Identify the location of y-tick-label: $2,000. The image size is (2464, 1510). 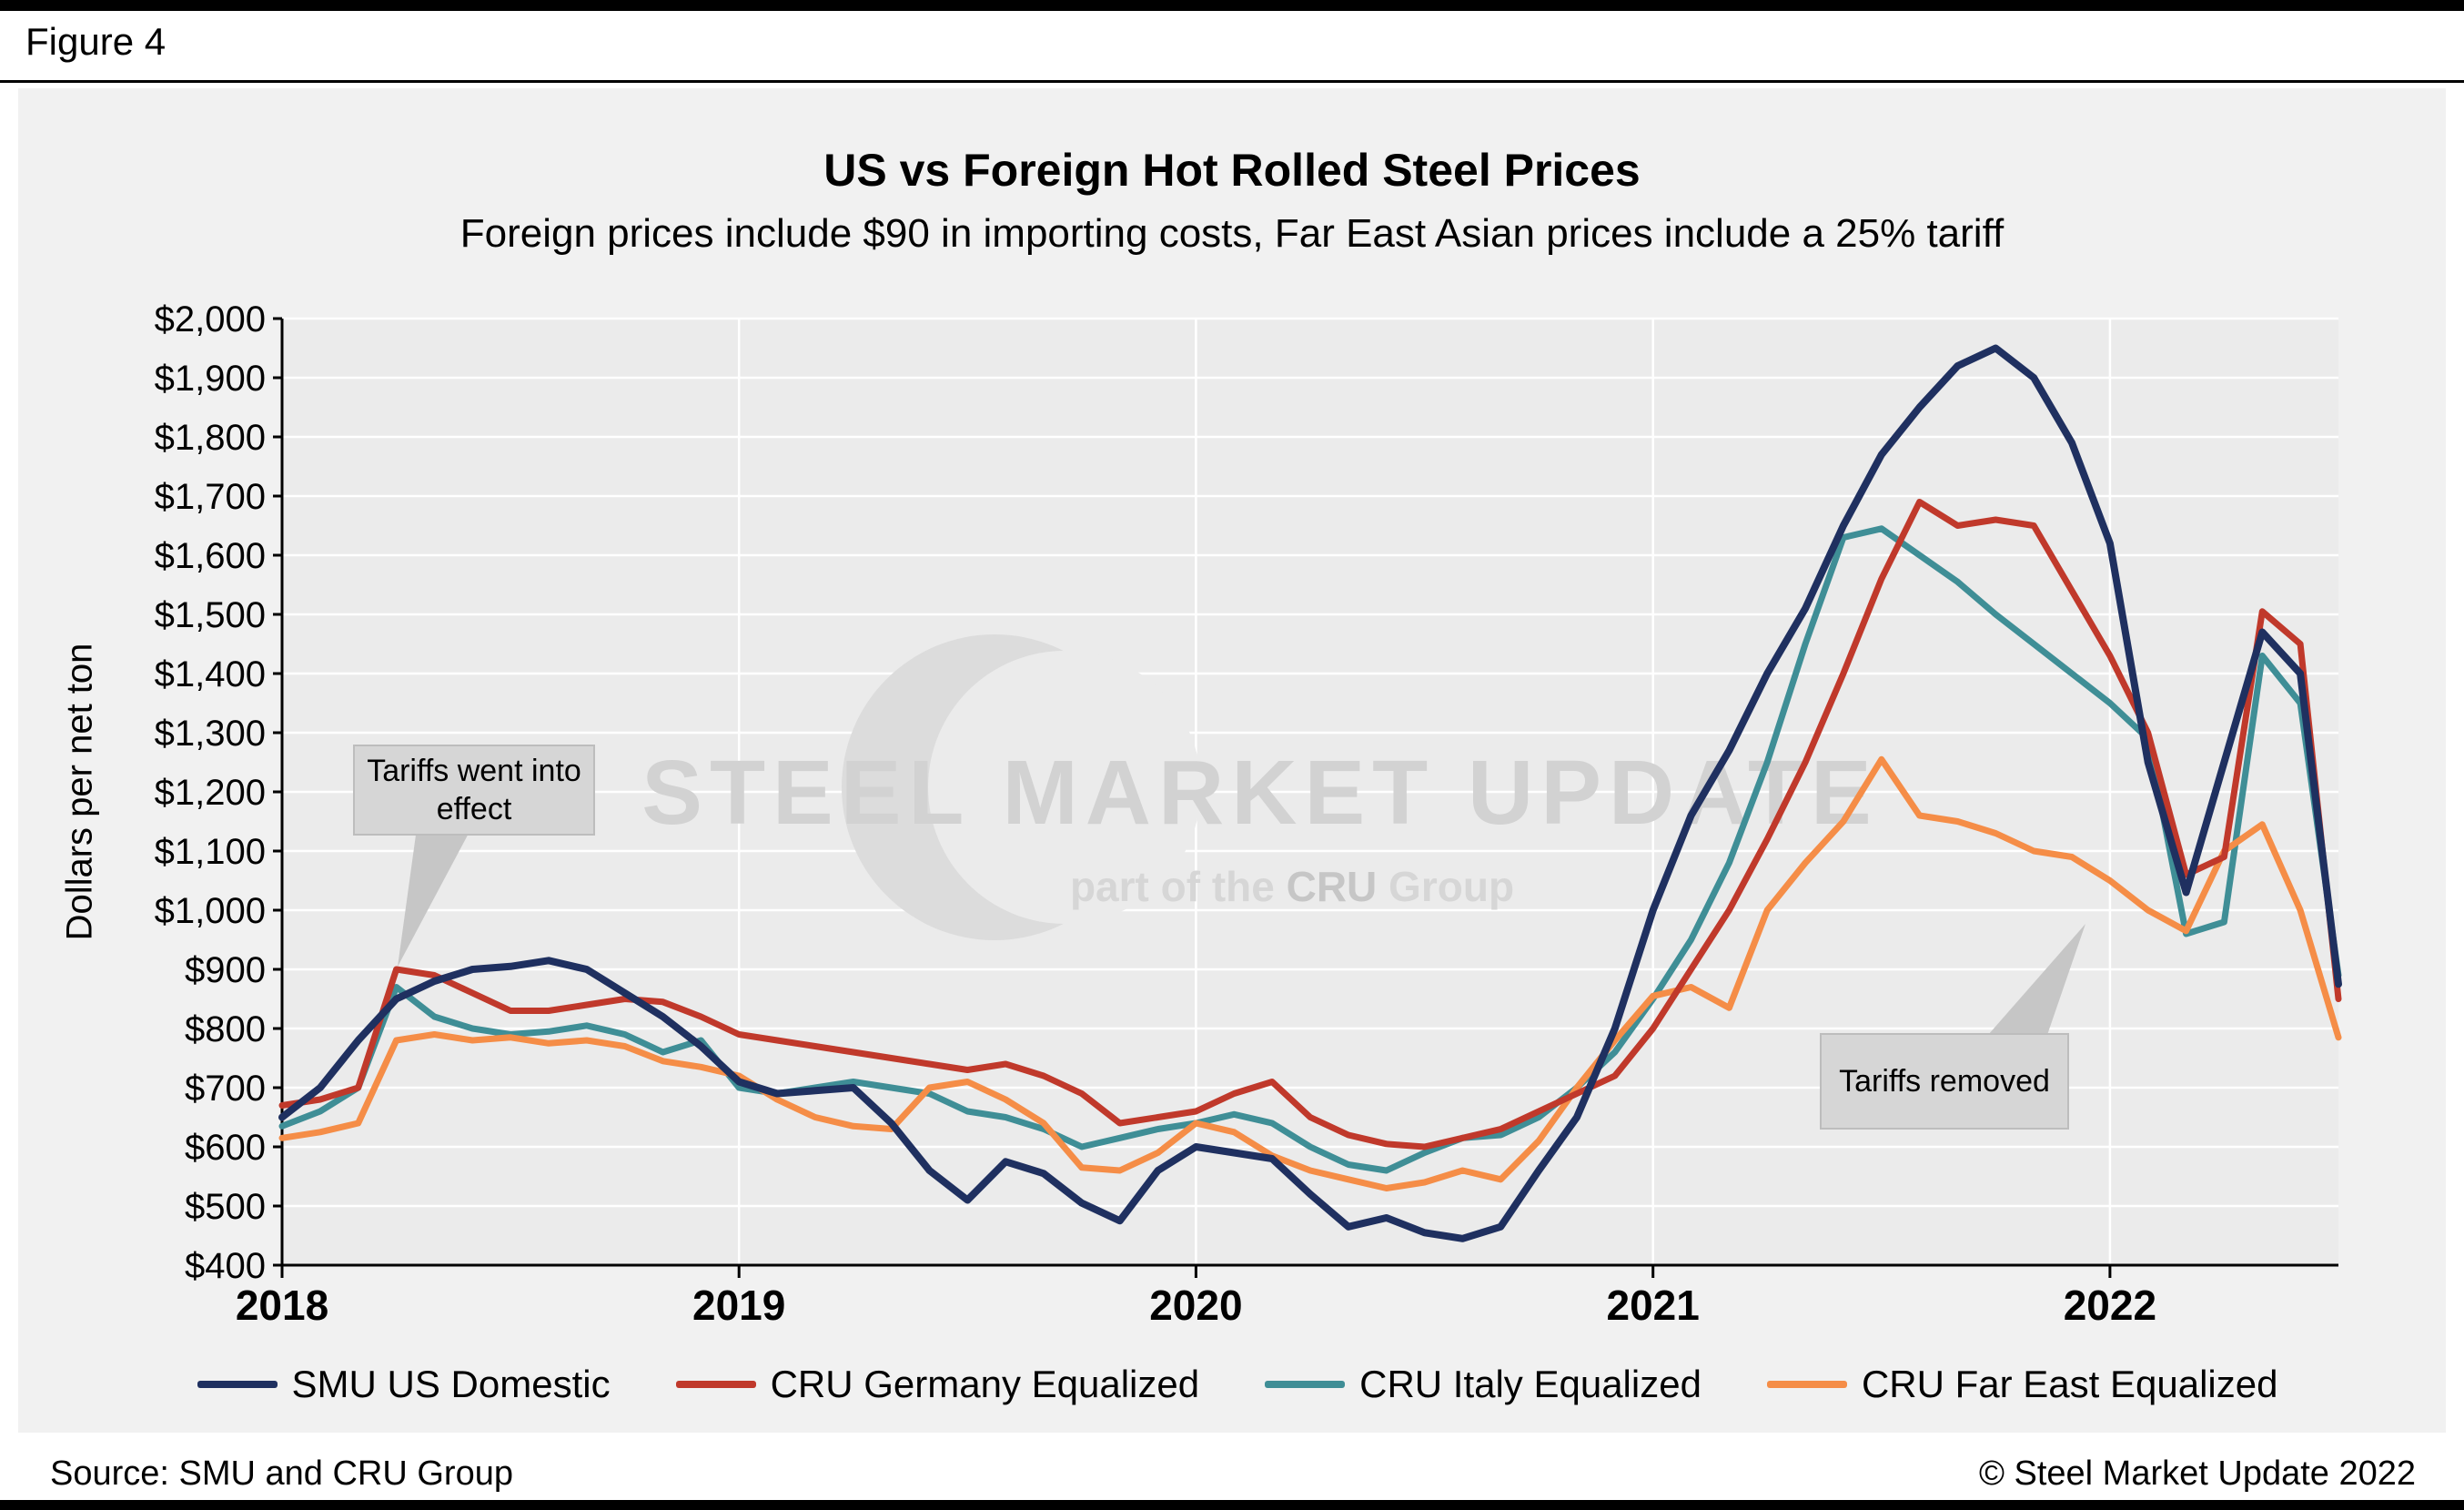
(210, 319).